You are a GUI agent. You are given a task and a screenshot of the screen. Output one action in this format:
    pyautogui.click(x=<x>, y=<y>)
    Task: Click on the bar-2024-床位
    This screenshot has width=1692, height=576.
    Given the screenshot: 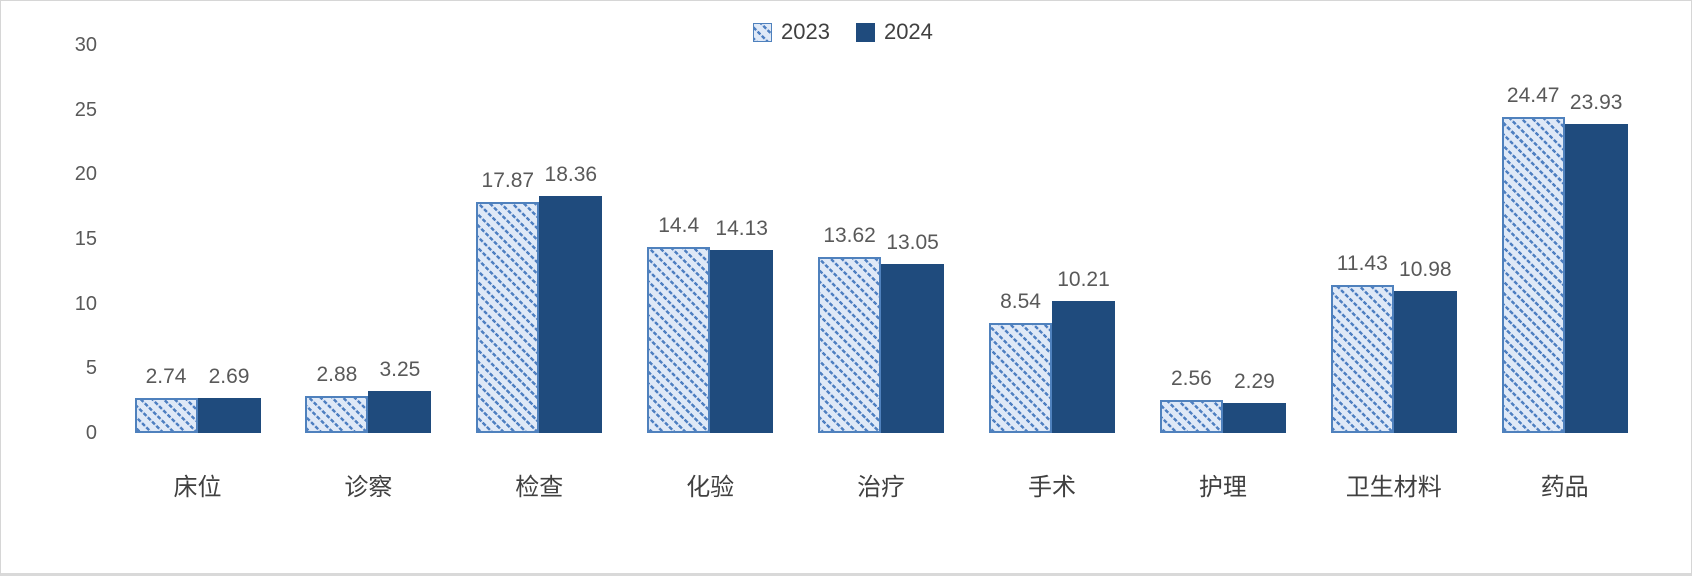 What is the action you would take?
    pyautogui.click(x=229, y=415)
    